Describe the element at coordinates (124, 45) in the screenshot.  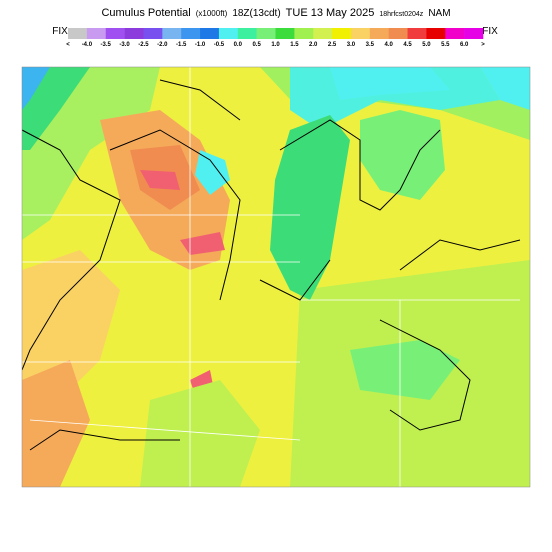
I see `color-bar-label: -3.0` at that location.